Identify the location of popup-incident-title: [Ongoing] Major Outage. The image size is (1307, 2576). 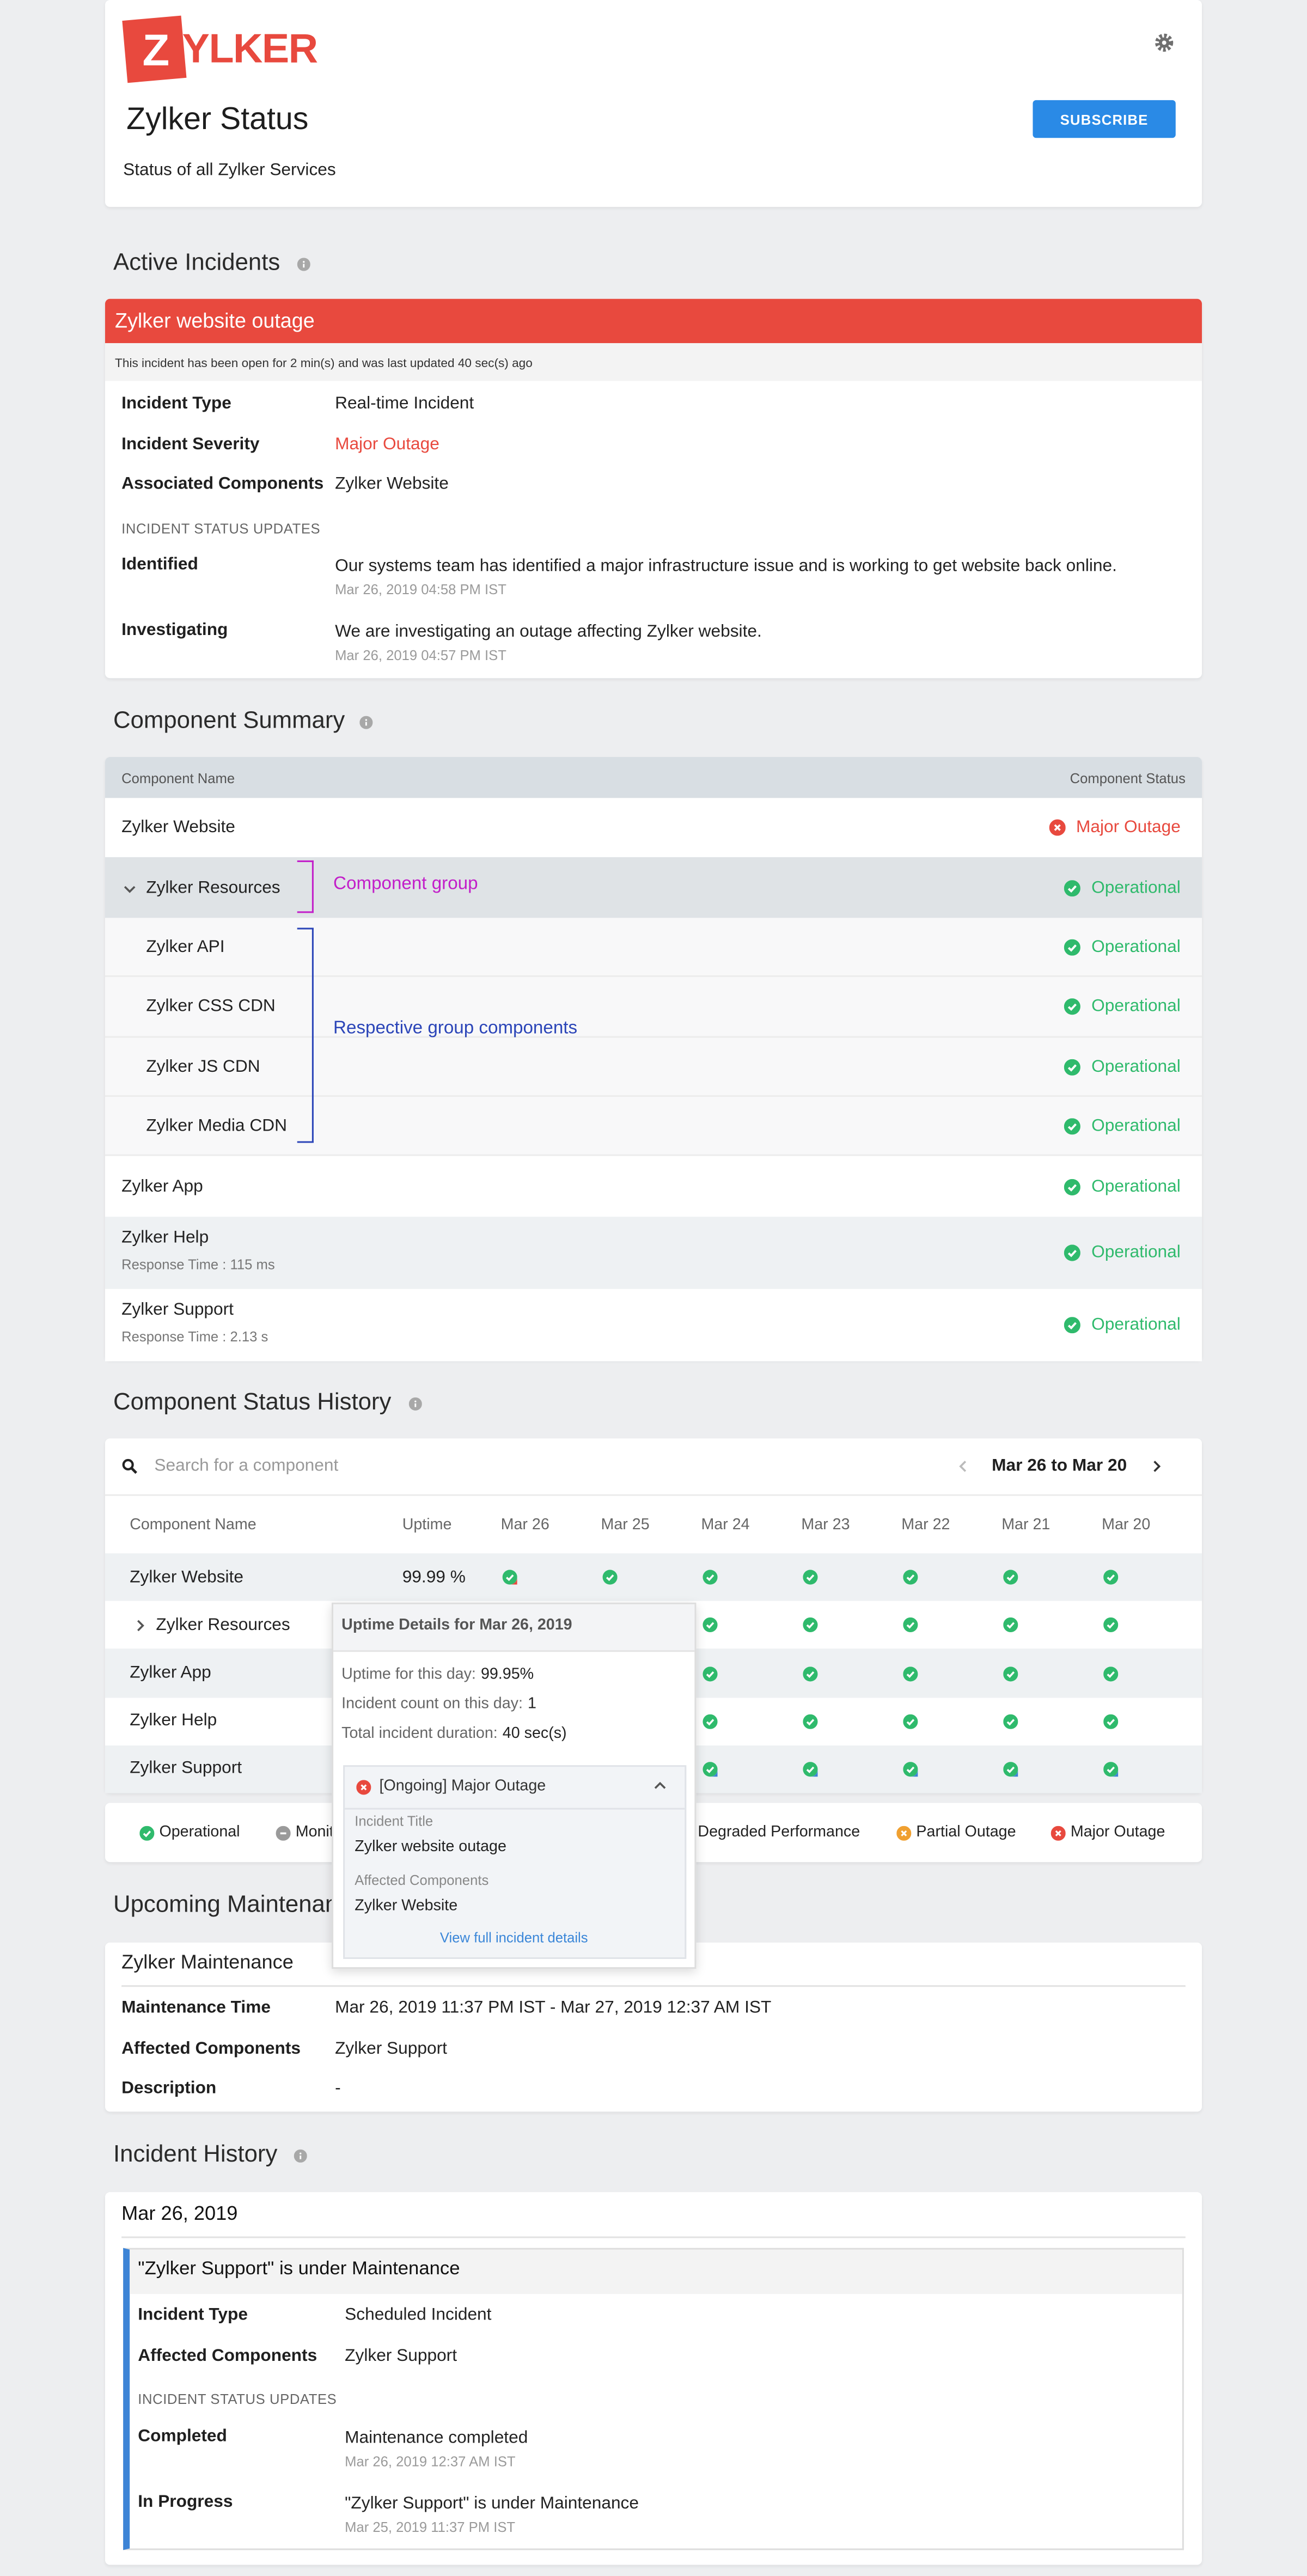
(462, 1786).